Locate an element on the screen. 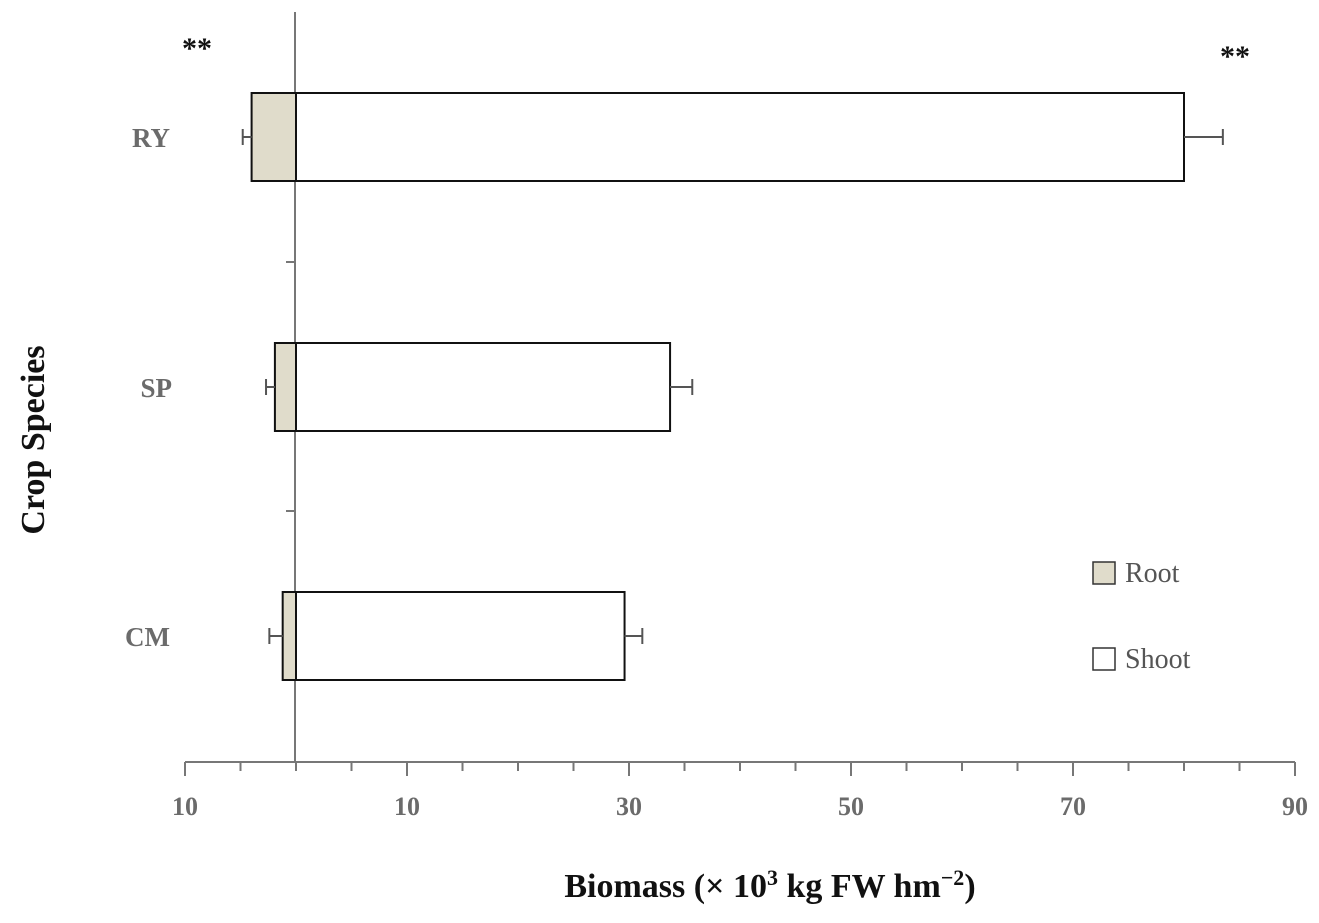  category-label-sp: SP is located at coordinates (156, 388).